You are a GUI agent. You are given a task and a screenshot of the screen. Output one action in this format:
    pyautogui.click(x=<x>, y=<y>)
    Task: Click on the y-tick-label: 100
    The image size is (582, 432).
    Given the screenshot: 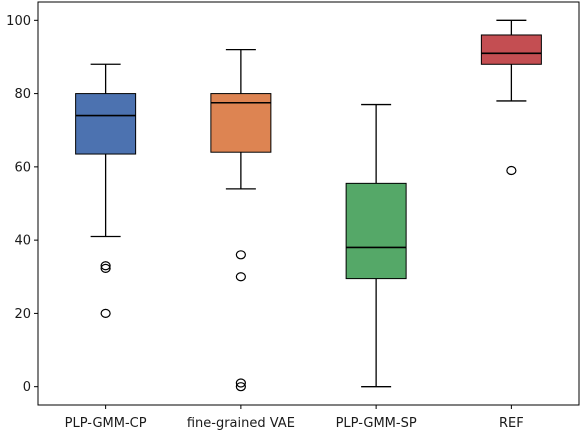 What is the action you would take?
    pyautogui.click(x=18, y=21)
    